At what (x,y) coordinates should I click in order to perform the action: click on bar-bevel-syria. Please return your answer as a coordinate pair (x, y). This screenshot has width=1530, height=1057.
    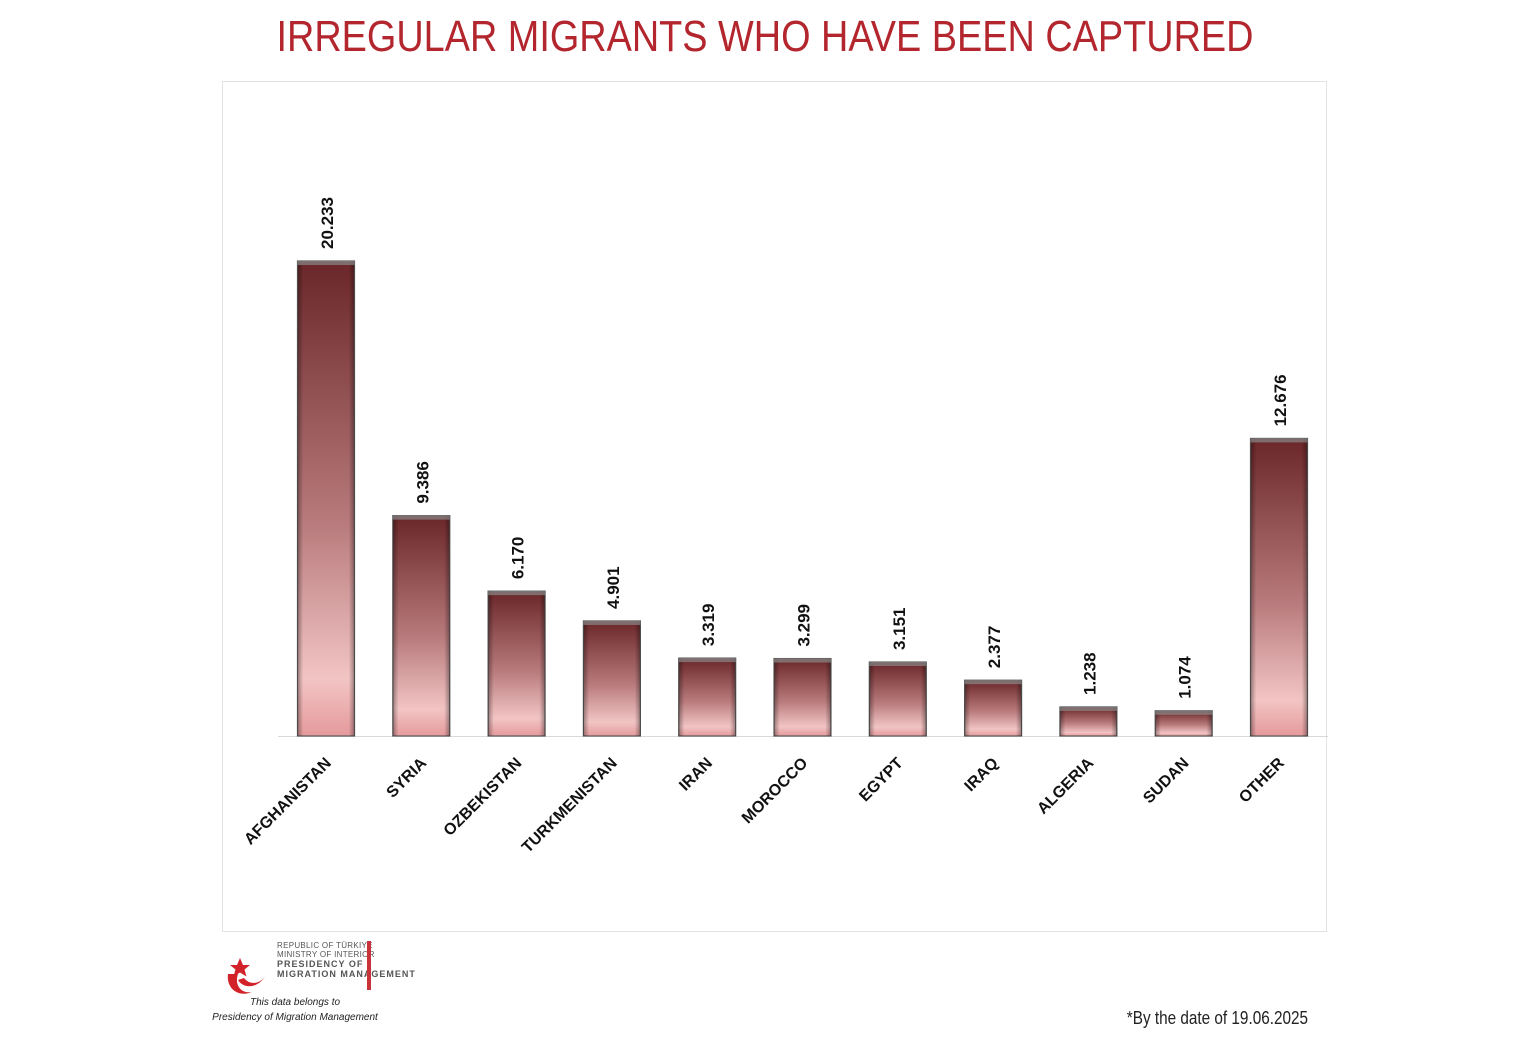
    Looking at the image, I should click on (421, 517).